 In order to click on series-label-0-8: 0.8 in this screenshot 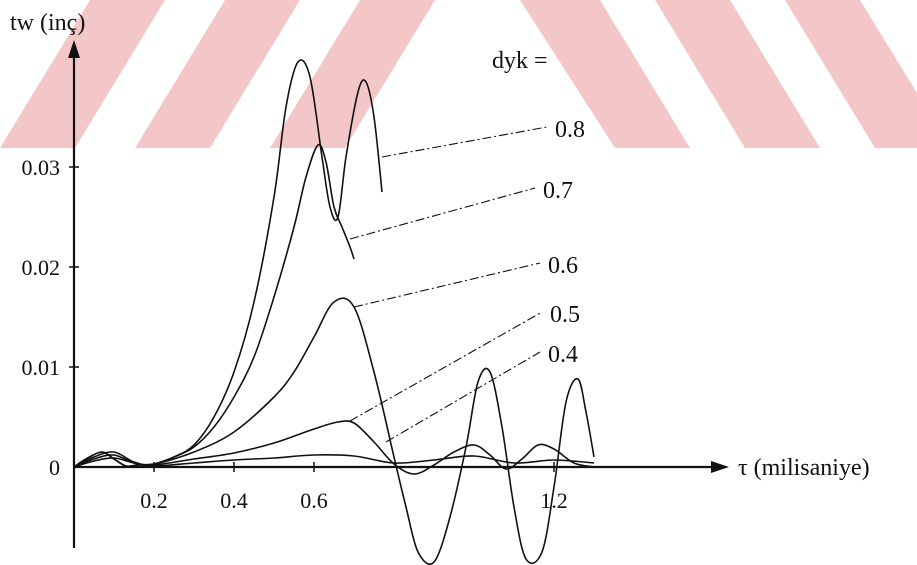, I will do `click(570, 130)`.